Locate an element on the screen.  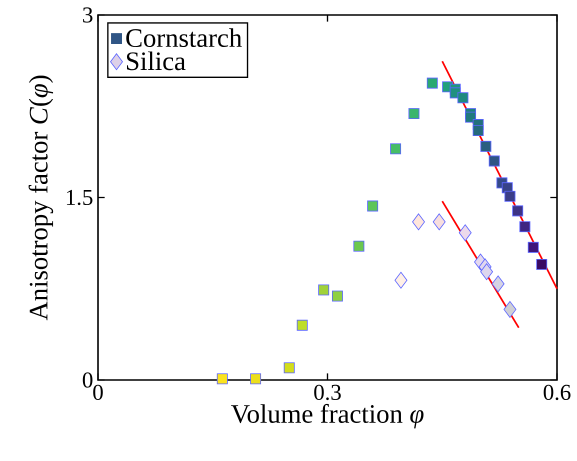
y-tick-label: 3 is located at coordinates (87, 15).